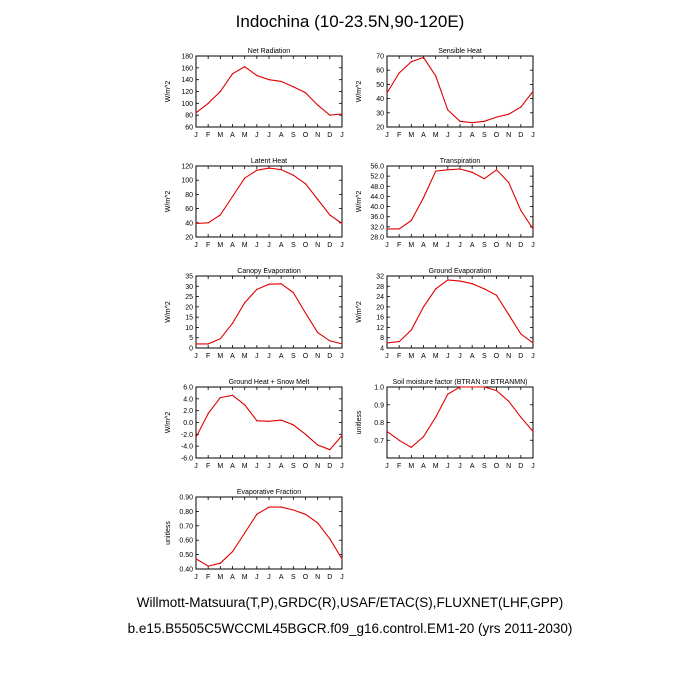 The height and width of the screenshot is (700, 700). I want to click on y-tick-label: 12, so click(380, 328).